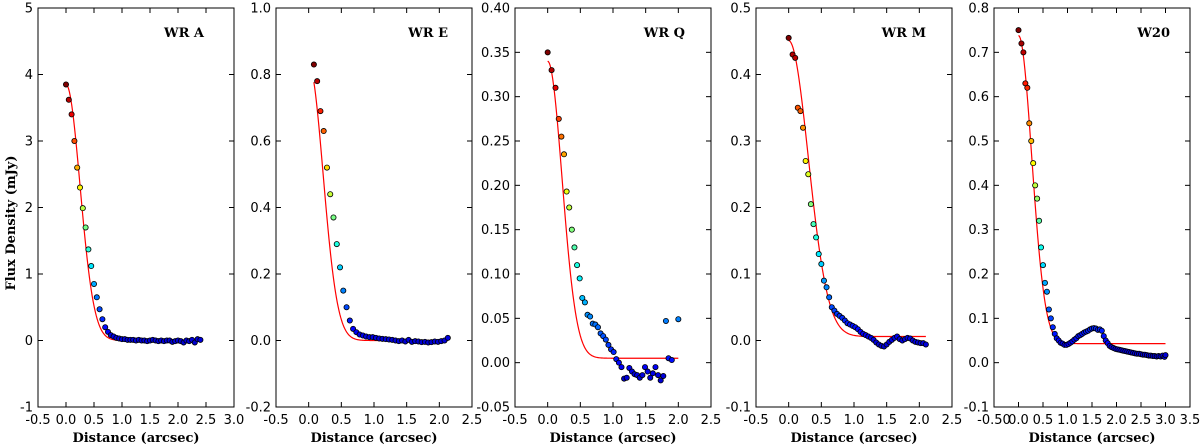  I want to click on y-tick-label: 4, so click(29, 75).